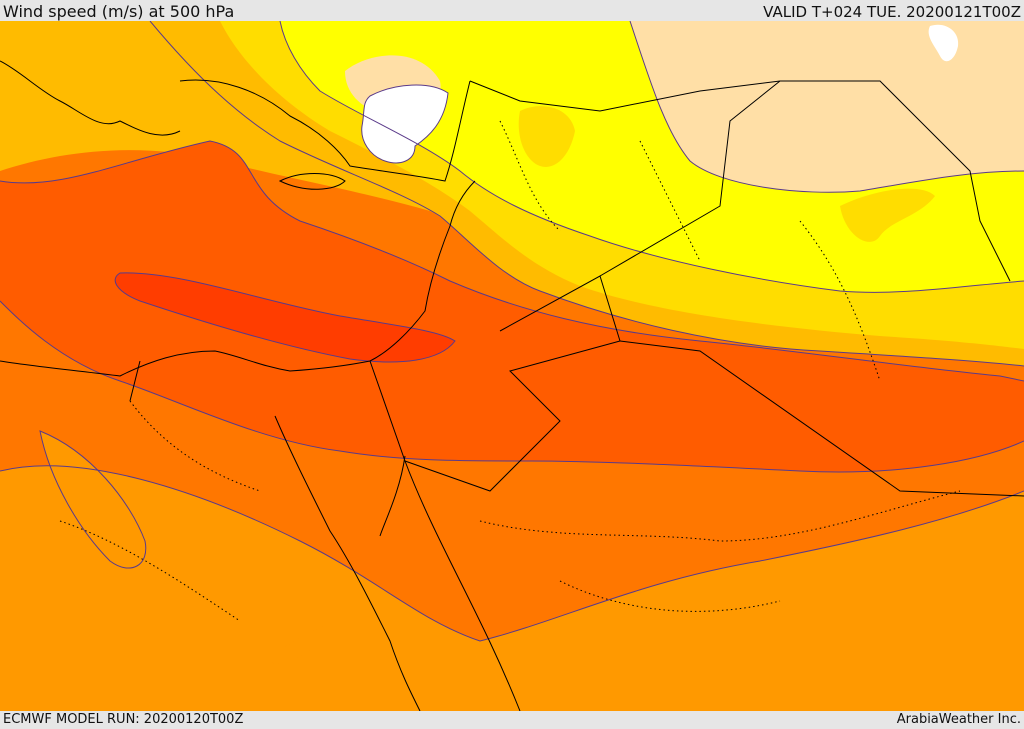  Describe the element at coordinates (297, 644) in the screenshot. I see `contour-band-southwest` at that location.